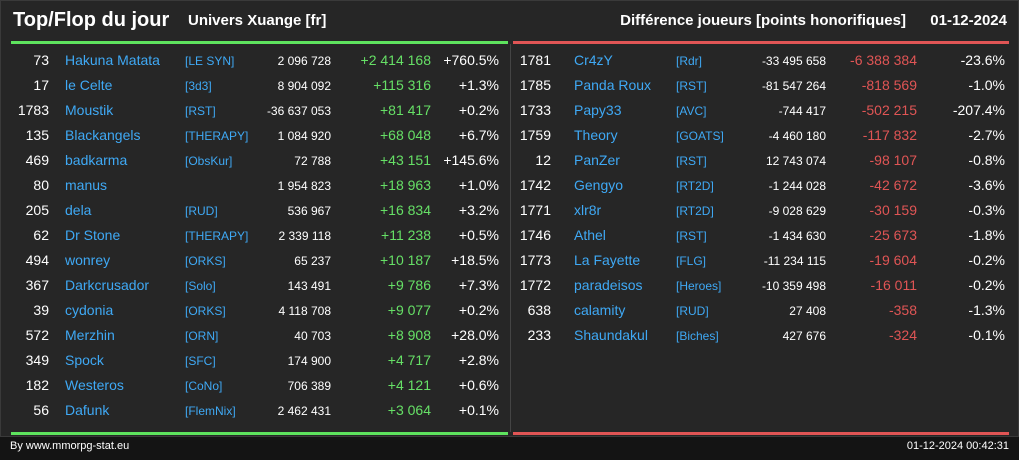 The width and height of the screenshot is (1019, 460). What do you see at coordinates (409, 385) in the screenshot?
I see `points-difference: +4 121` at bounding box center [409, 385].